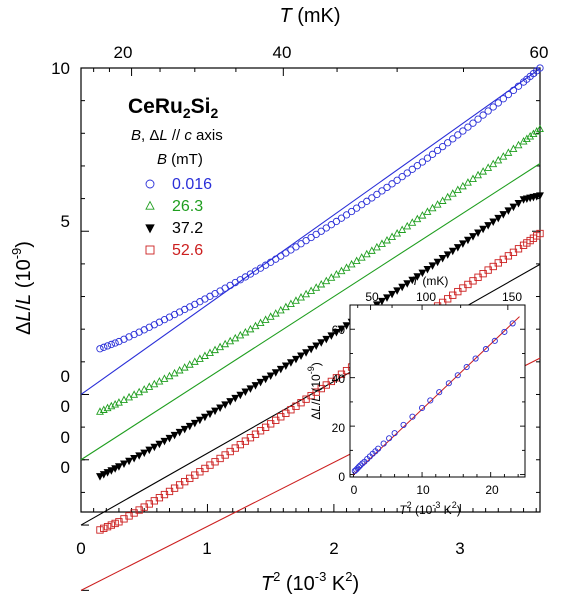 Image resolution: width=569 pixels, height=601 pixels. I want to click on inset-top-axis-label: T (mK), so click(430, 281).